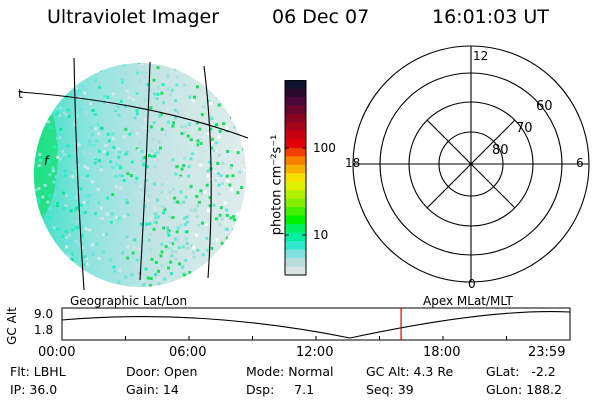  I want to click on time-tick-label: 18:00, so click(442, 352).